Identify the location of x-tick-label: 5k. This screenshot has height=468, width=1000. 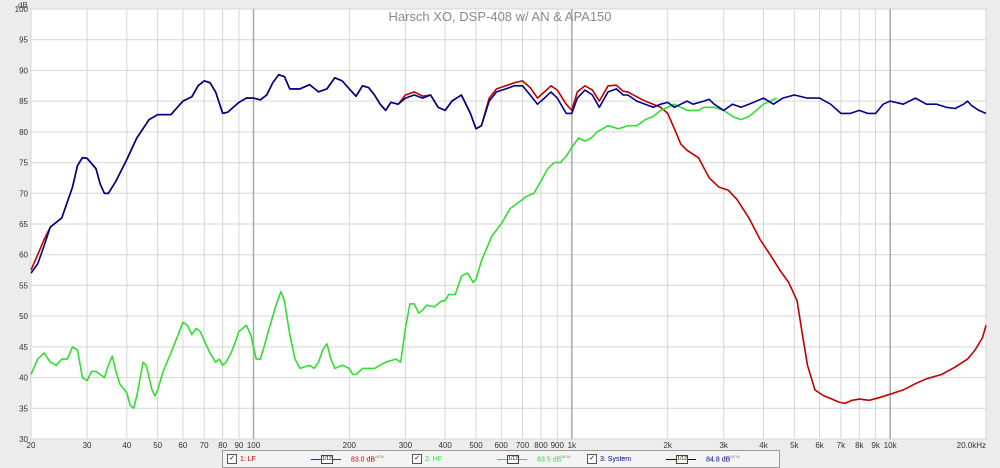
(794, 445).